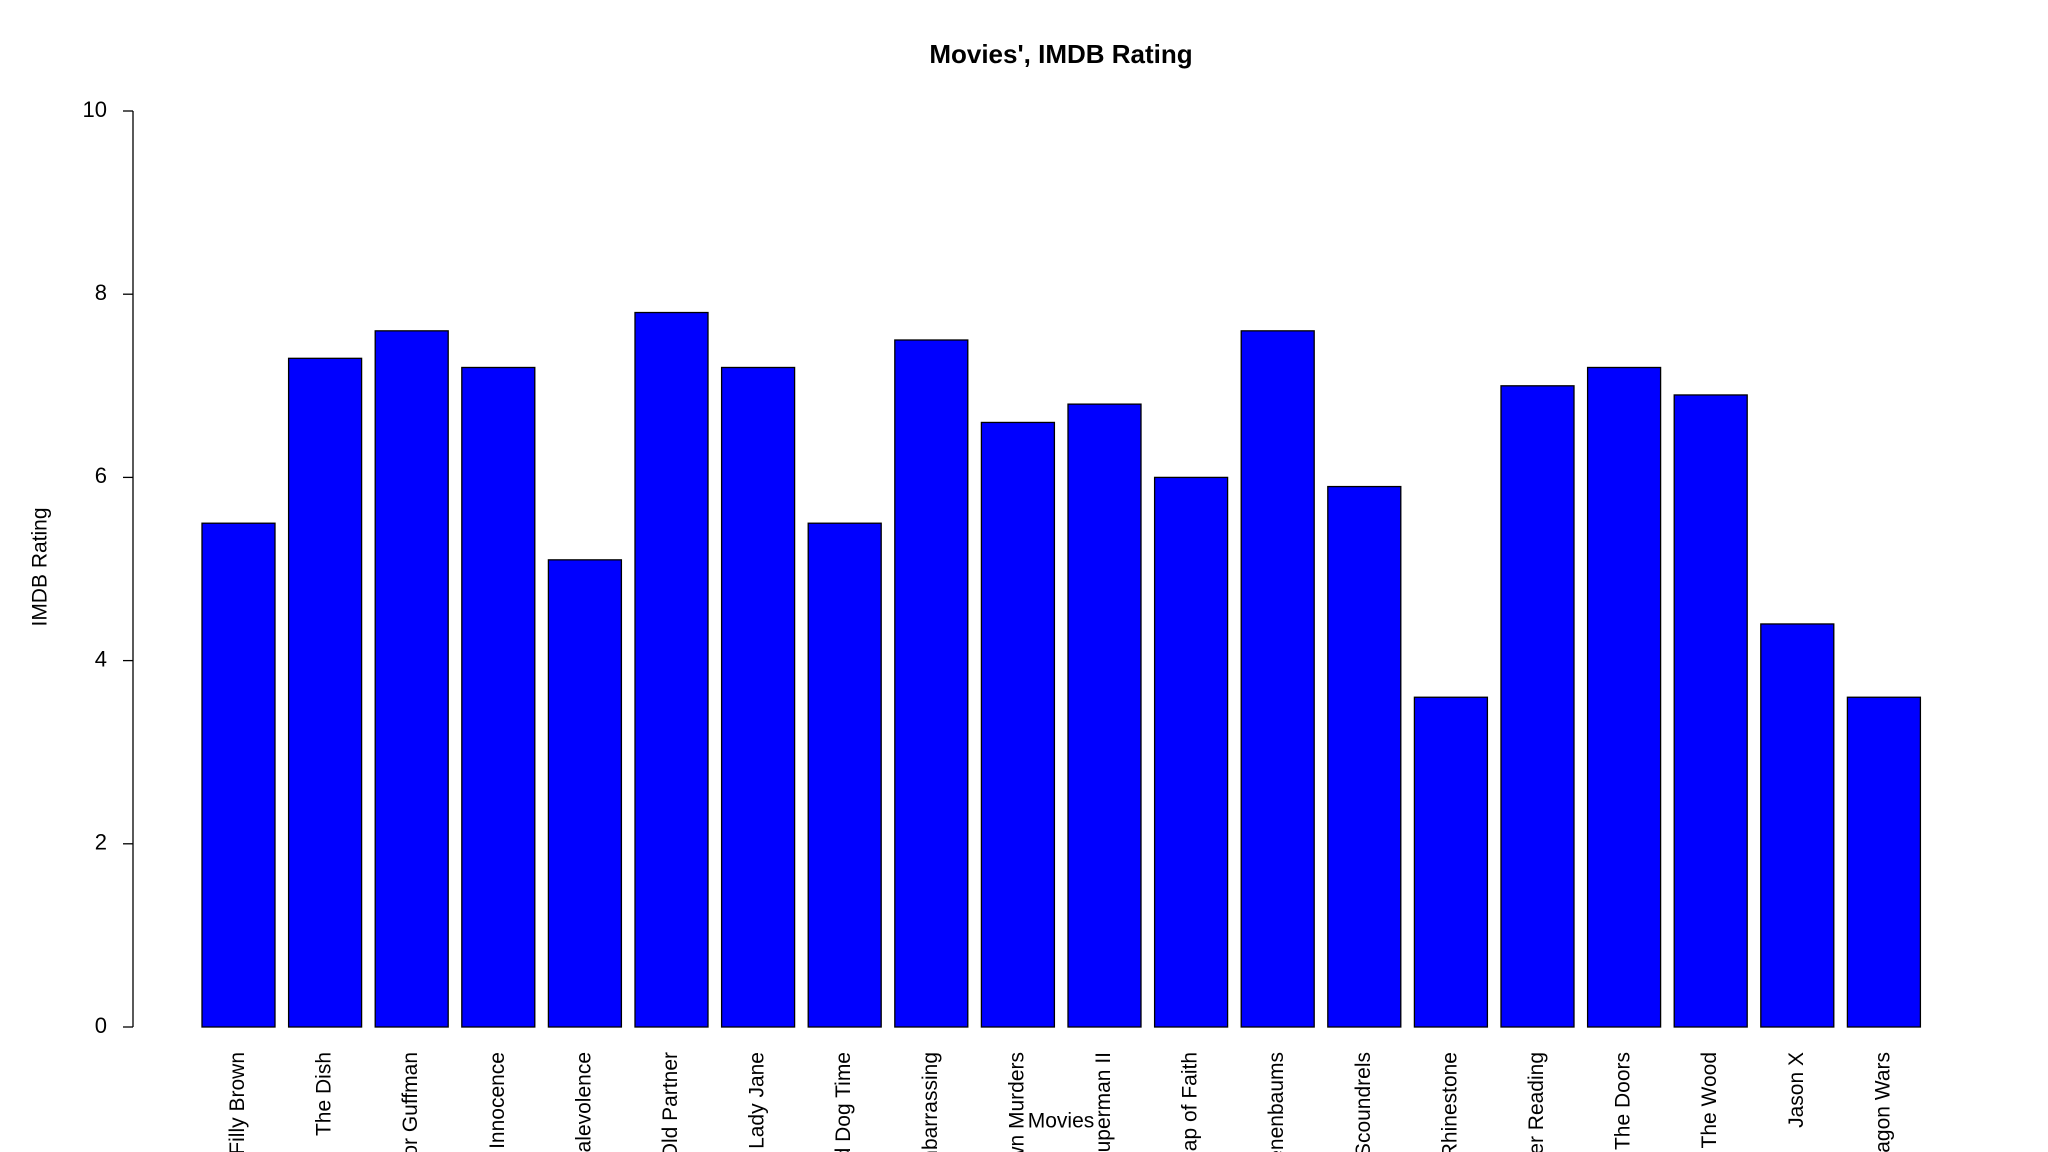 The image size is (2048, 1152). Describe the element at coordinates (1623, 1101) in the screenshot. I see `x-tick-label: The Doors` at that location.